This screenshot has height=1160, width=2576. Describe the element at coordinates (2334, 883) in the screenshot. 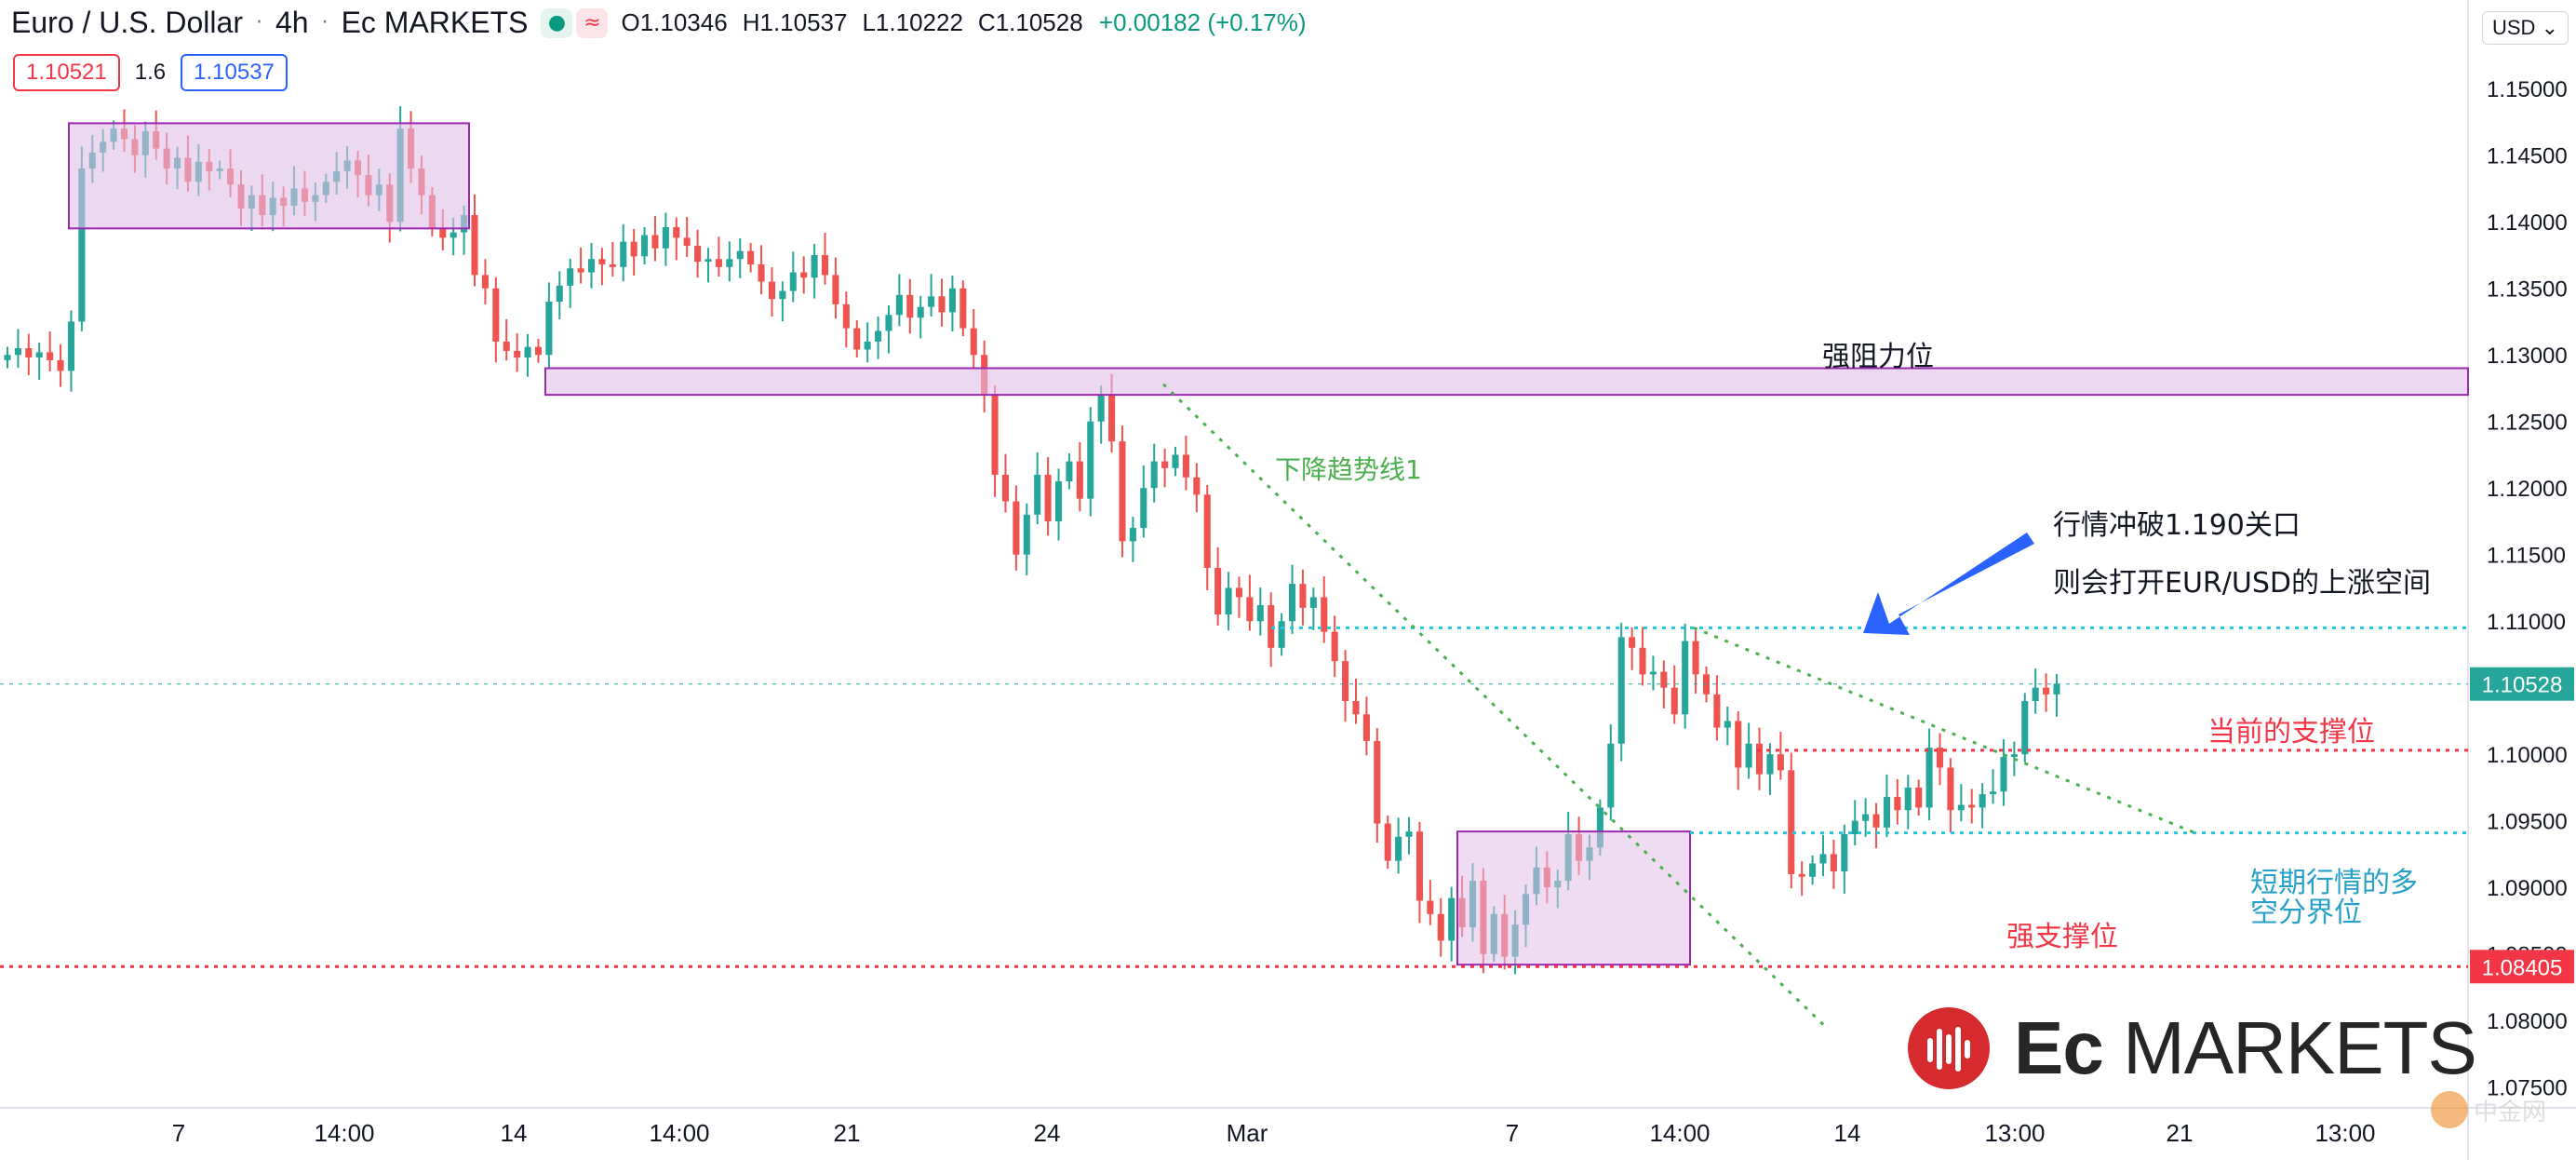

I see `short-term-text-line1: 短期行情的多` at that location.